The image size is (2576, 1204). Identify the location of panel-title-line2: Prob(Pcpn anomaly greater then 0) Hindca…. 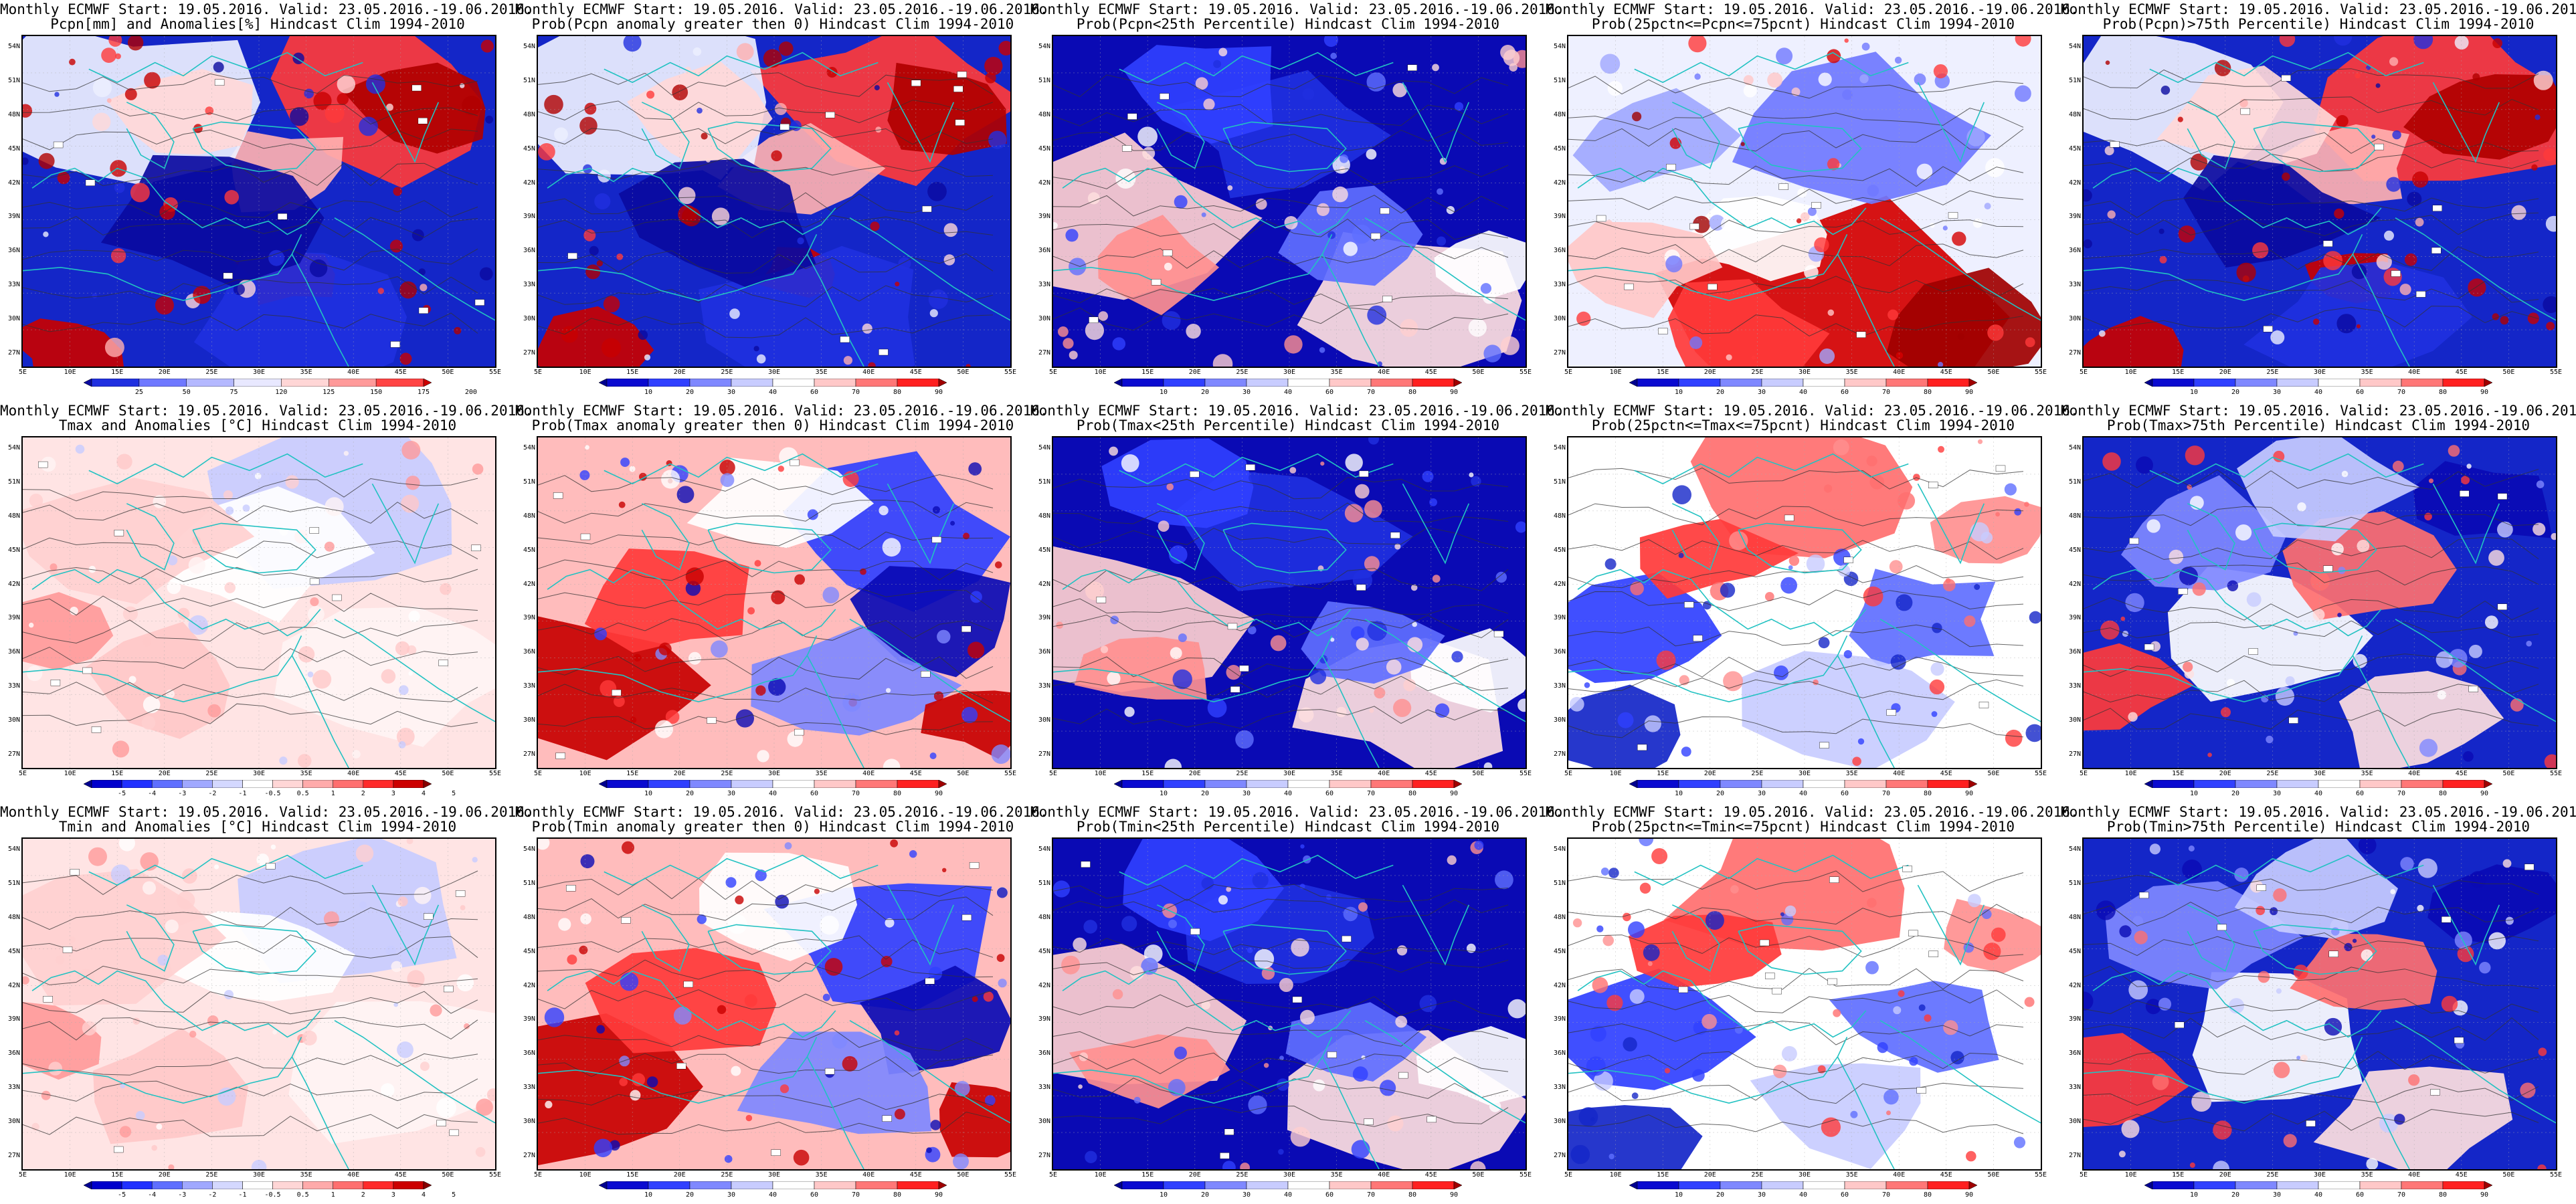
(773, 24).